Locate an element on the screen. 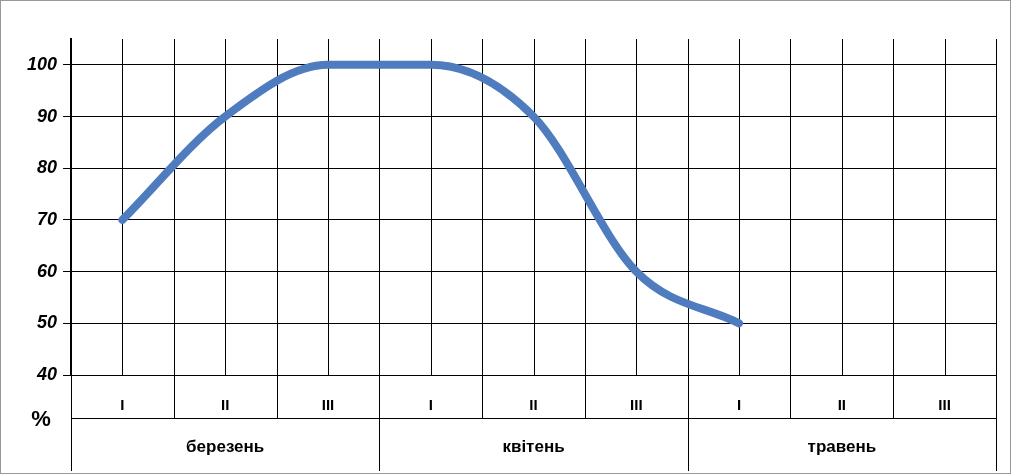 The height and width of the screenshot is (474, 1011). y-axis-title: % is located at coordinates (41, 419).